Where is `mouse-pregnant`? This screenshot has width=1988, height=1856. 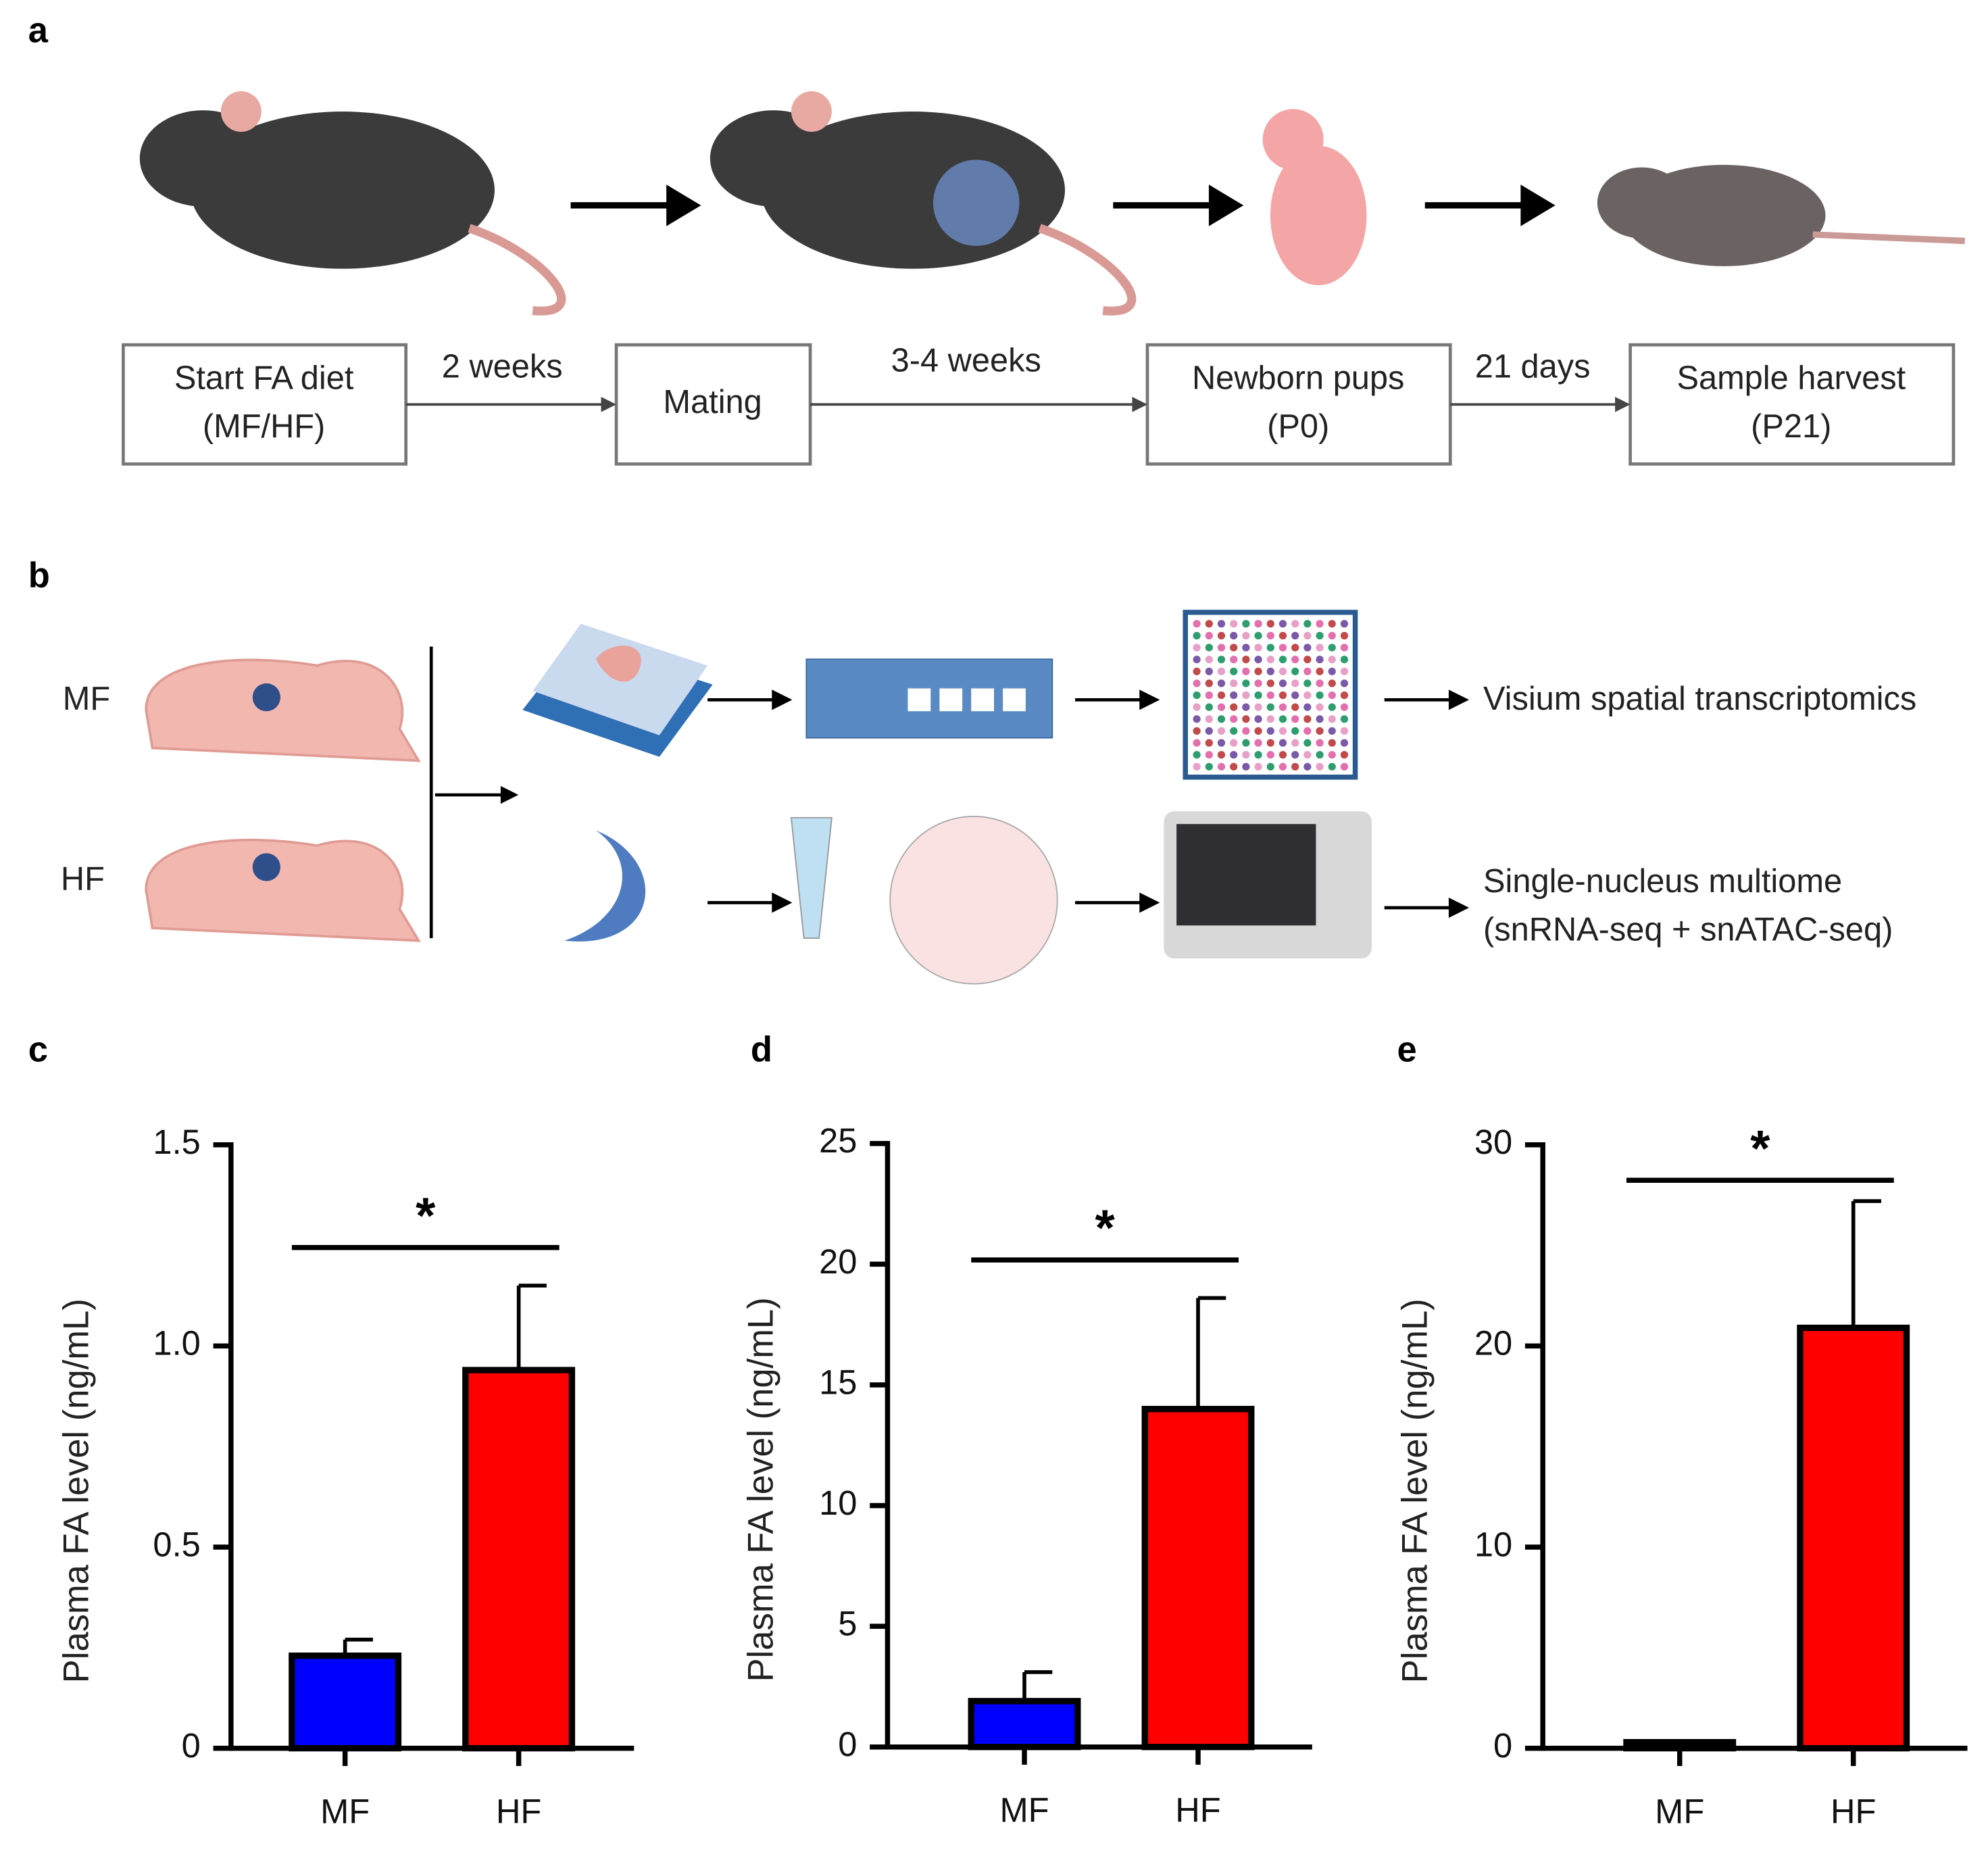 mouse-pregnant is located at coordinates (923, 203).